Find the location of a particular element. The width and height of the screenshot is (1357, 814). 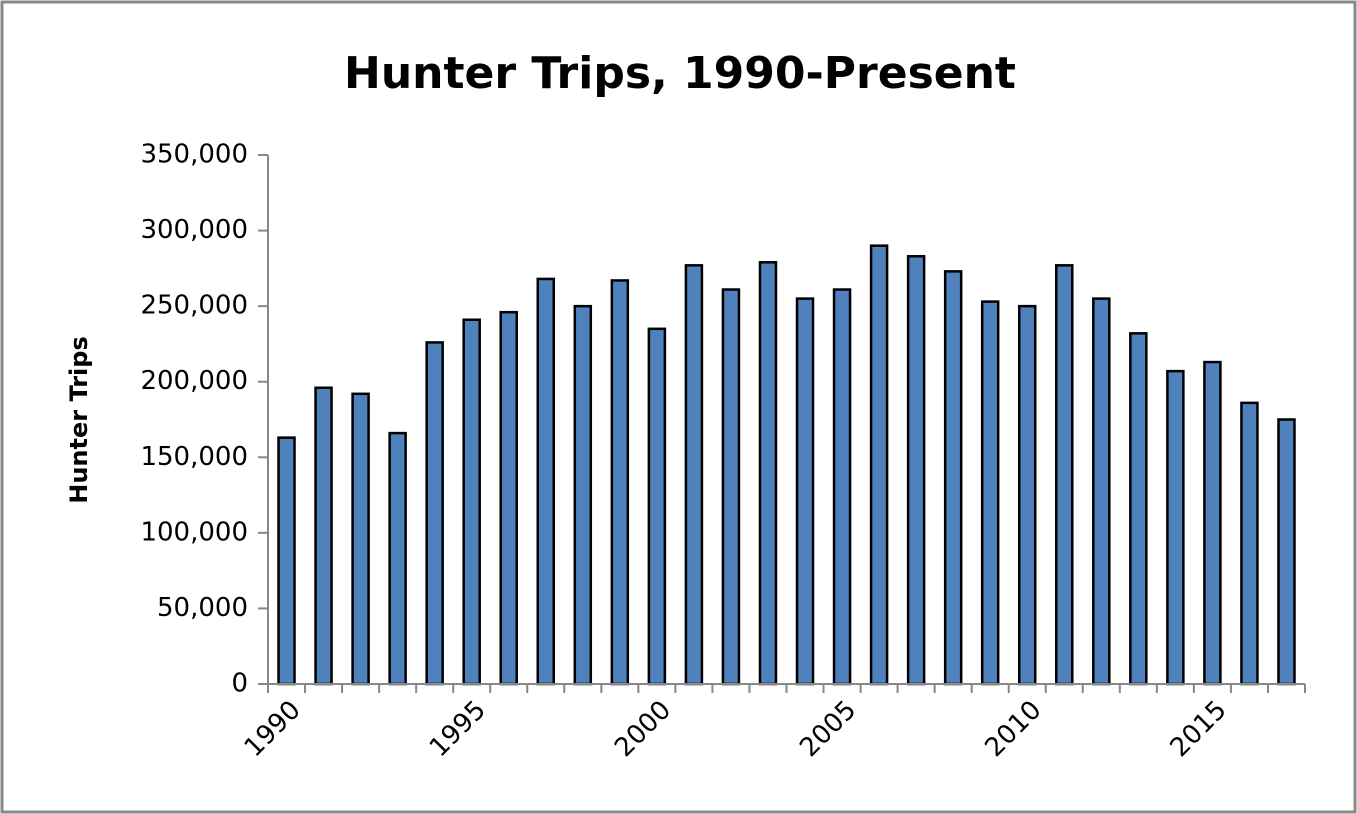

y-tick-label: 200,000 is located at coordinates (194, 381).